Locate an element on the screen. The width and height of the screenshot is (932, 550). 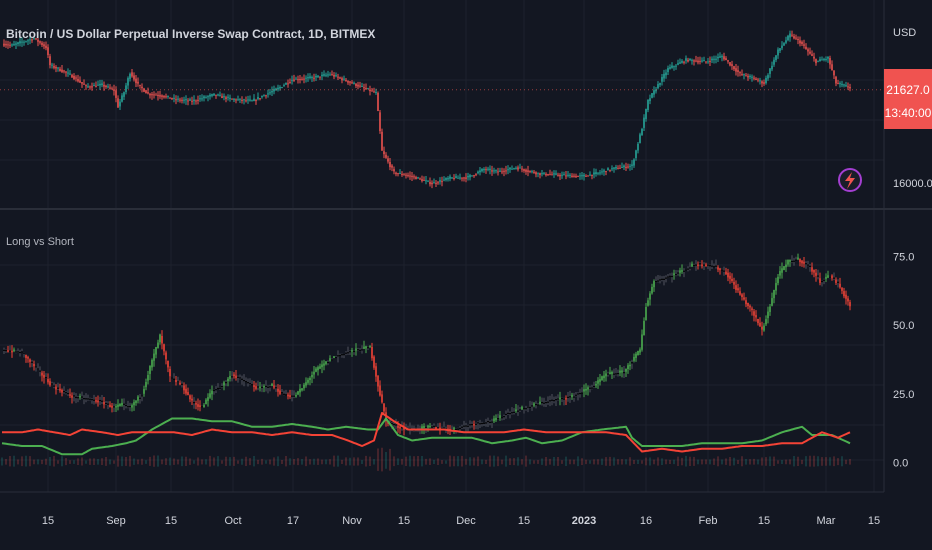
time-tick-label: Dec is located at coordinates (466, 521).